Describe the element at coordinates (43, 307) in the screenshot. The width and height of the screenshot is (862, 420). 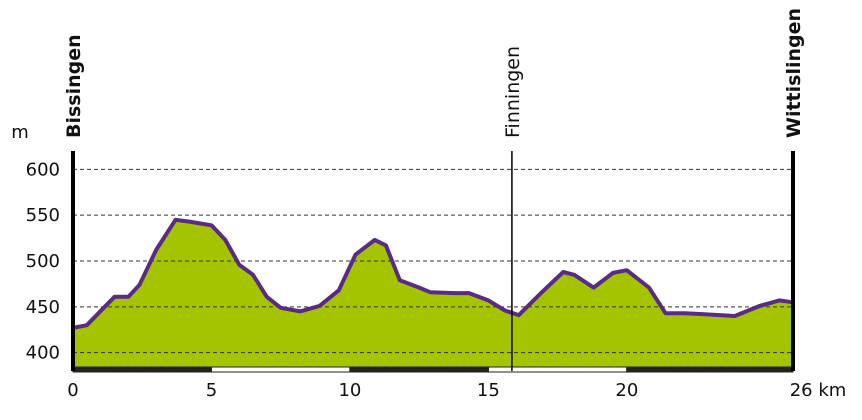
I see `y-tick-label: 450` at that location.